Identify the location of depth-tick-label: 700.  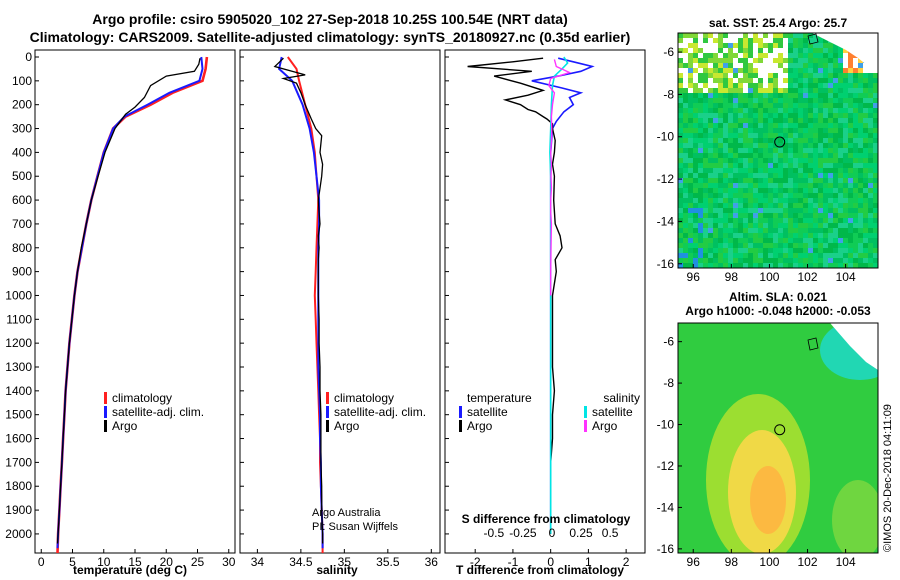
(22, 224).